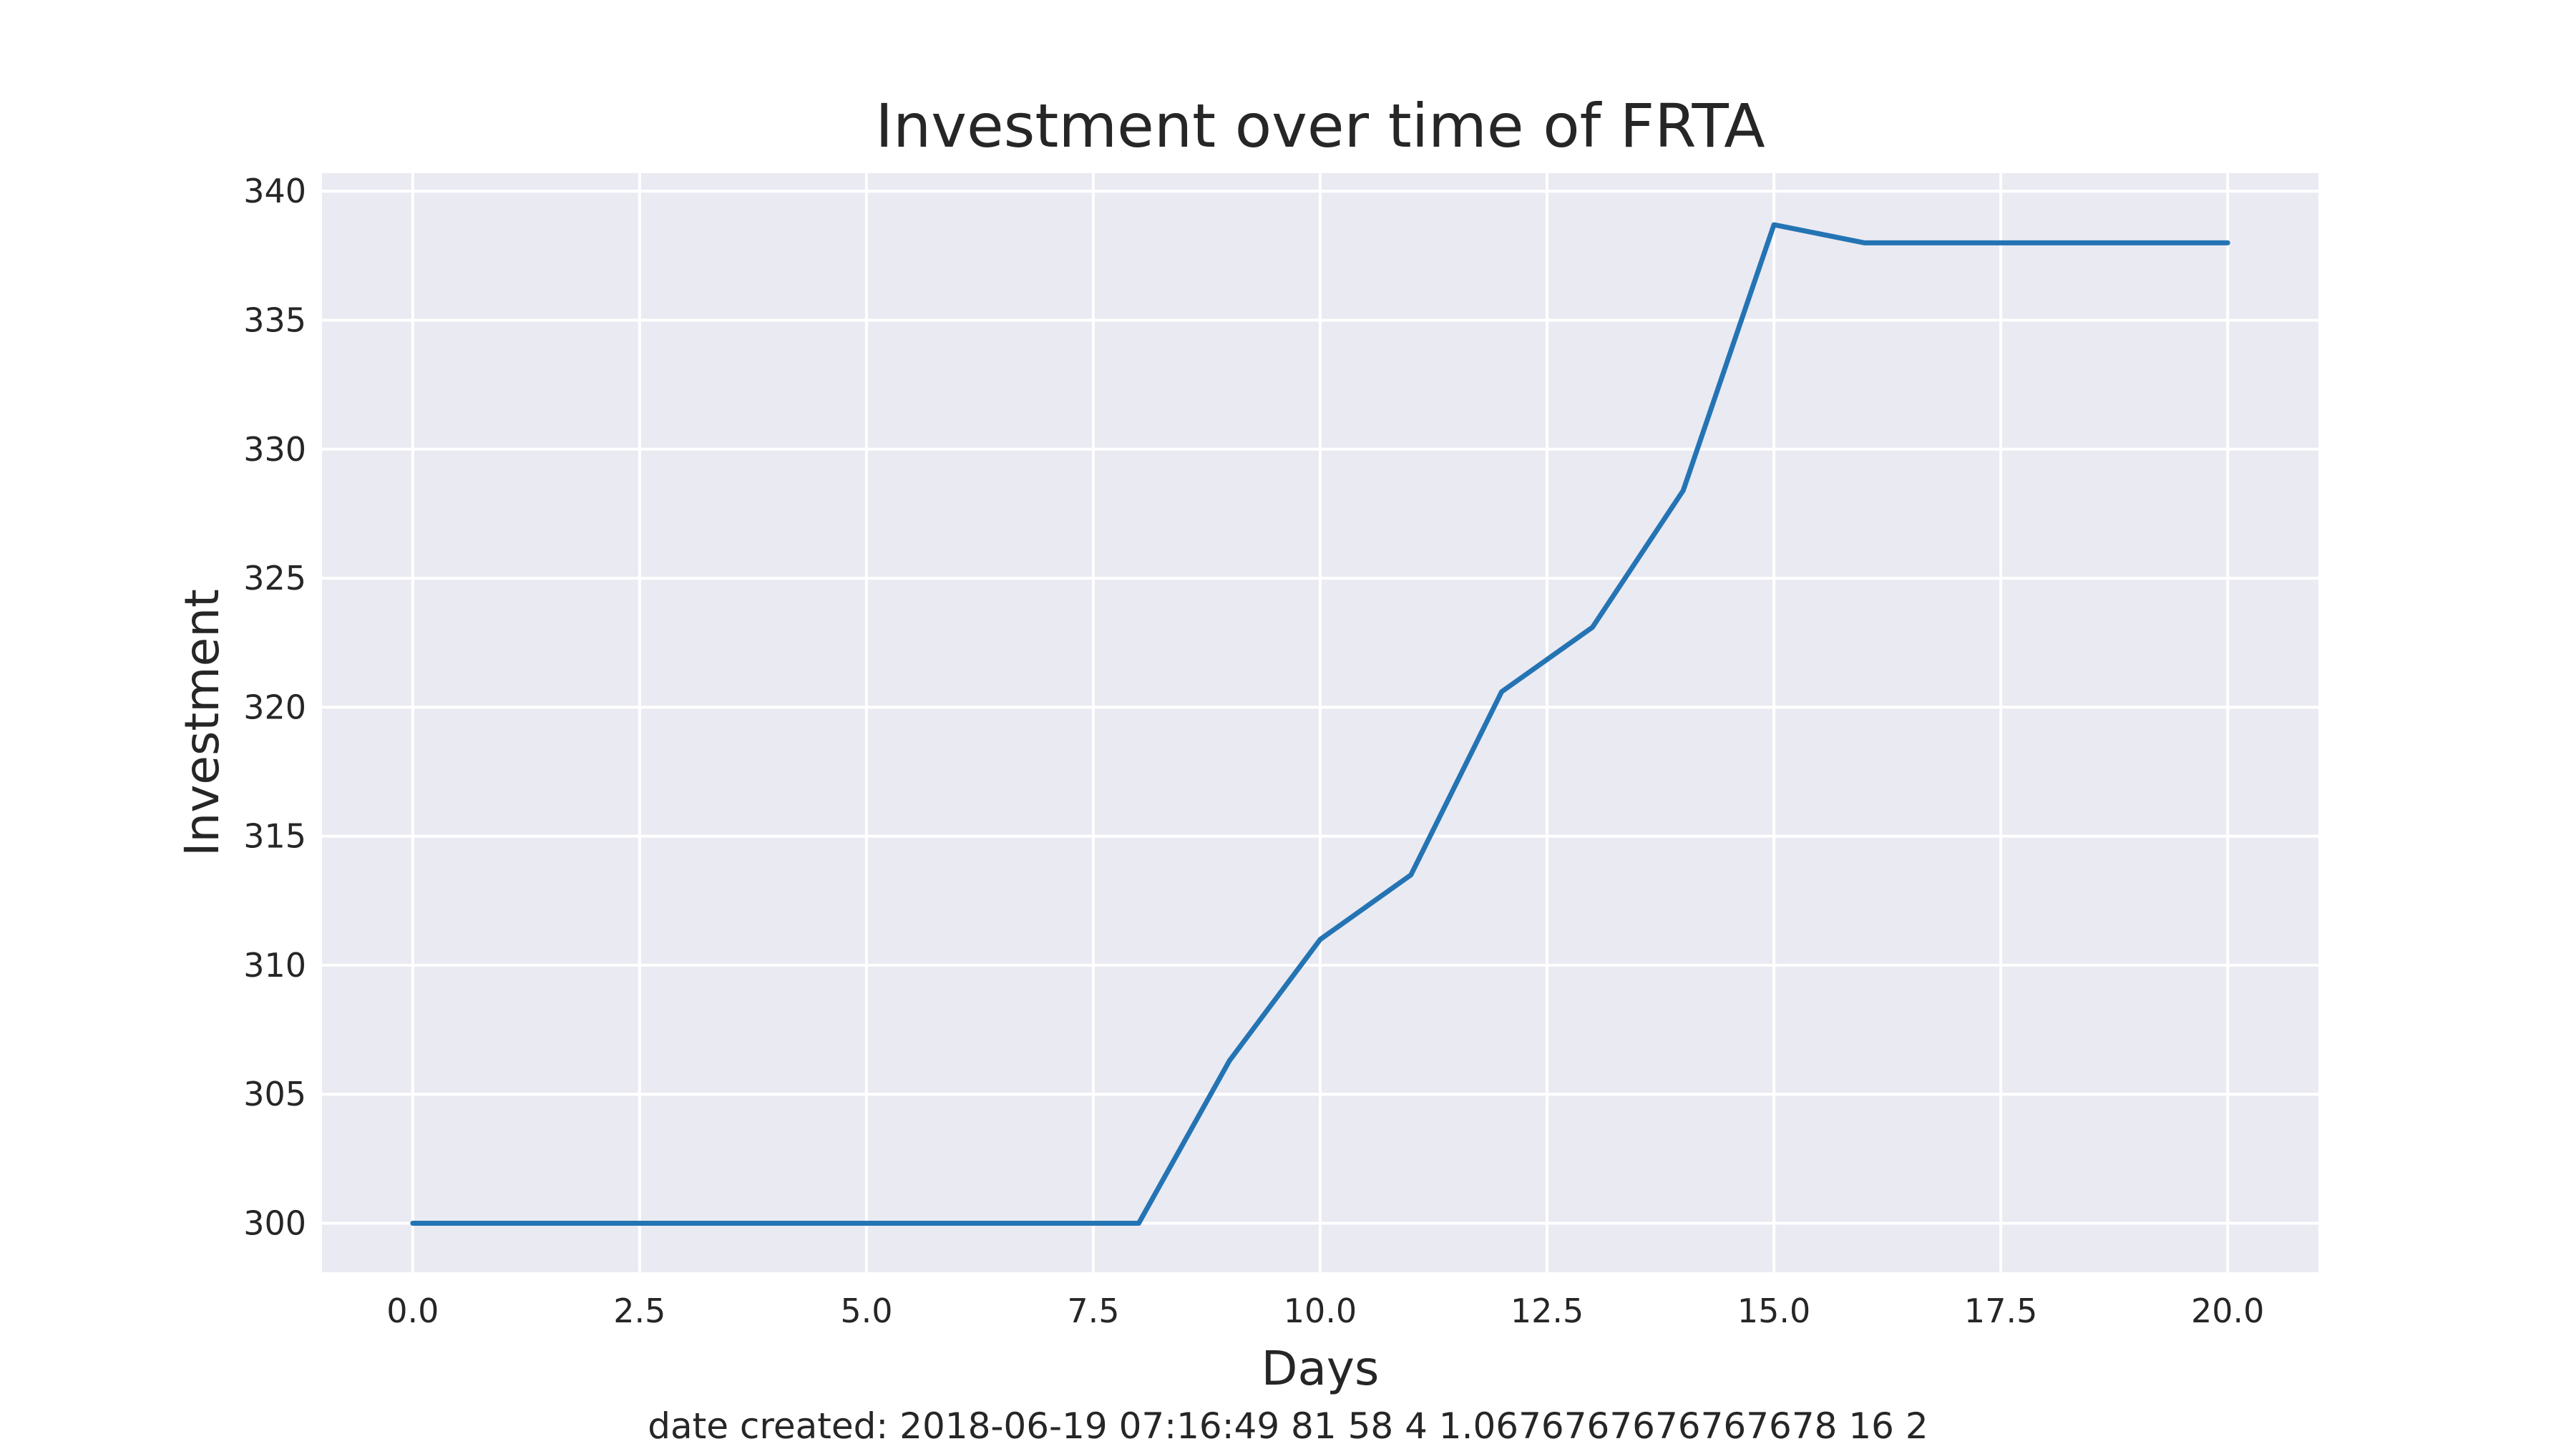  I want to click on y-tick-label: 300, so click(274, 1223).